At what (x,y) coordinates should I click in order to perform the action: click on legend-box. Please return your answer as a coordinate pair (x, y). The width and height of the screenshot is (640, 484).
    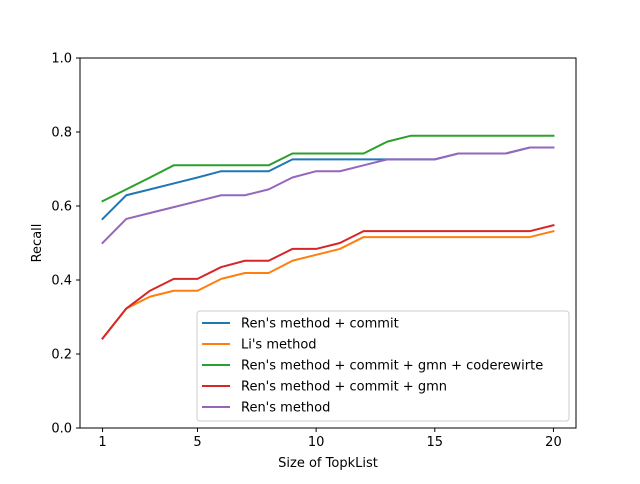
    Looking at the image, I should click on (383, 366).